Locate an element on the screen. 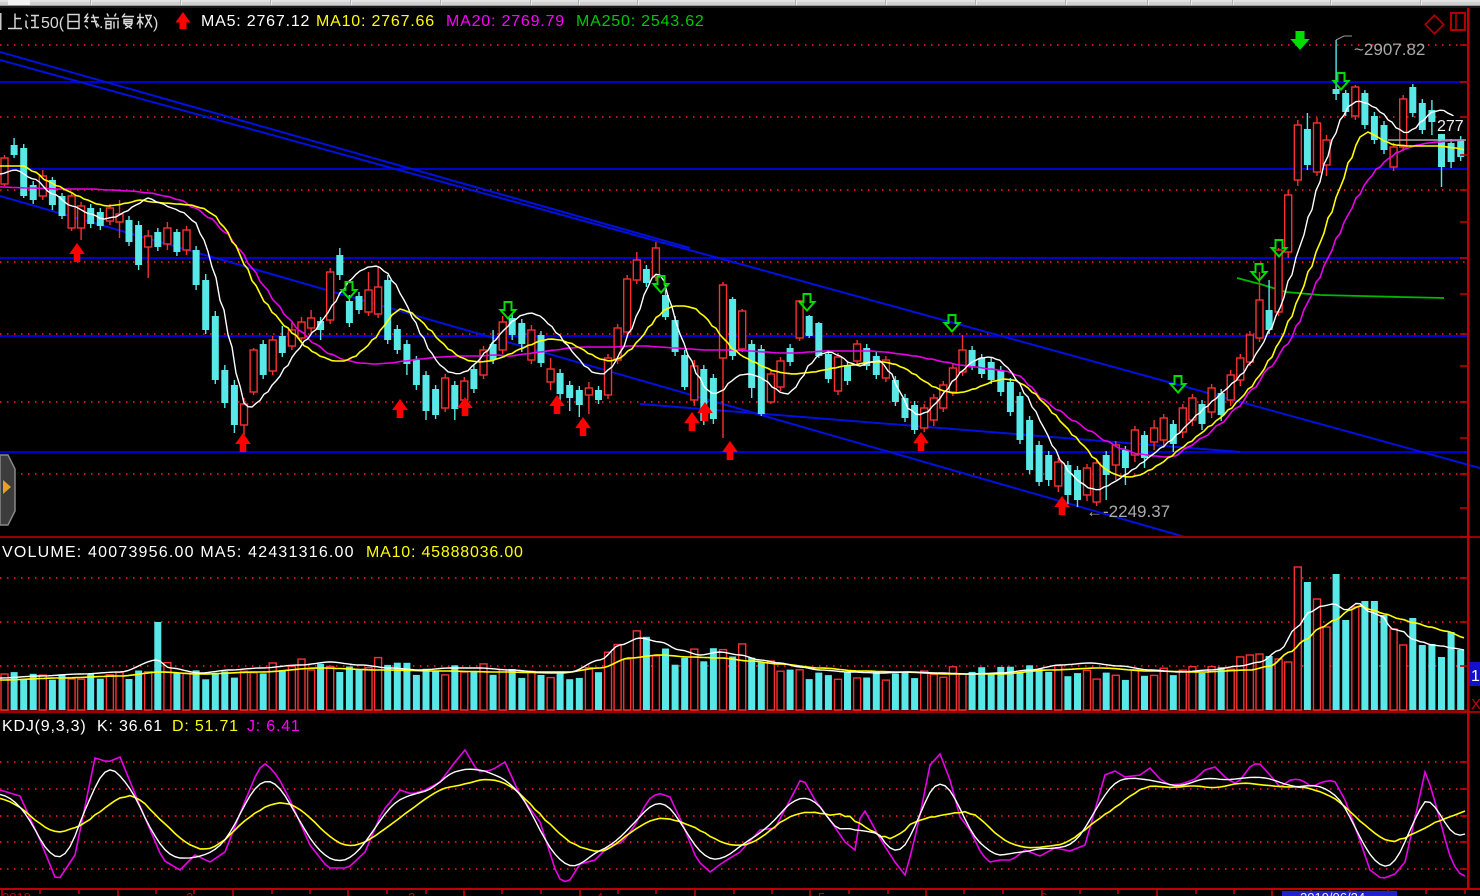 The height and width of the screenshot is (896, 1480). svg-text: MA10: 45888036.00 is located at coordinates (445, 552).